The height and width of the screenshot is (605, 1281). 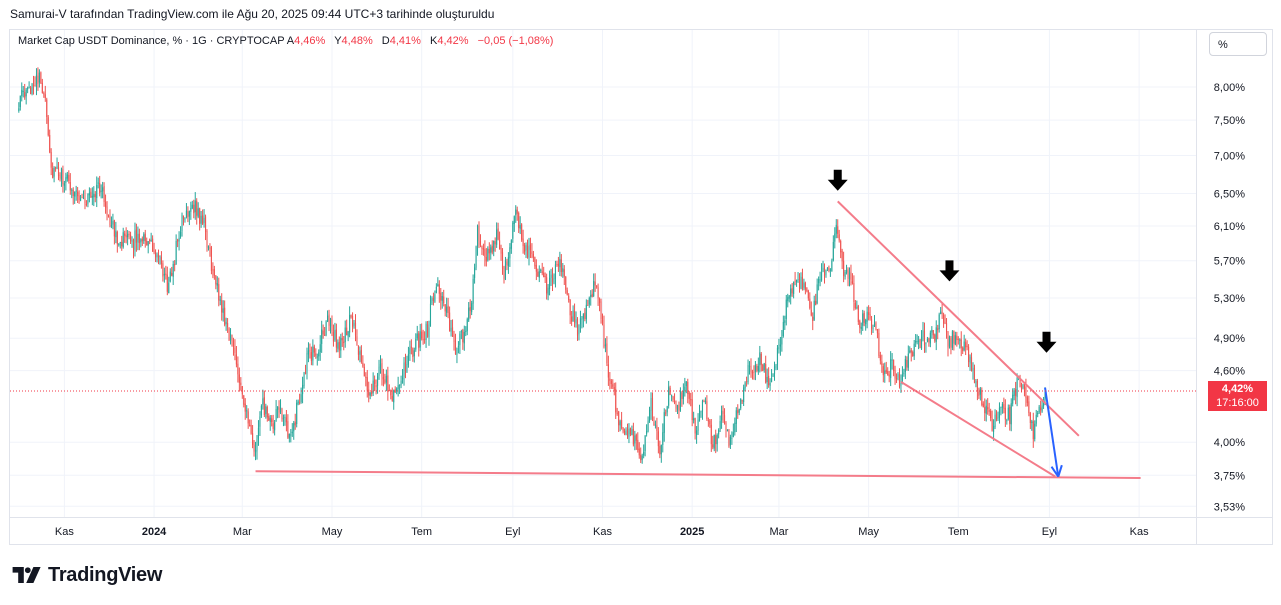 I want to click on legend-change: −0,05 (−1,08%), so click(x=515, y=41).